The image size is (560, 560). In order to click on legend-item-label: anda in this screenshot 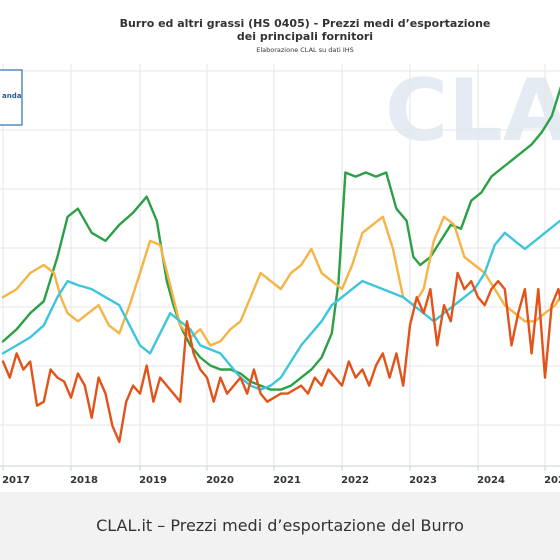, I will do `click(12, 96)`.